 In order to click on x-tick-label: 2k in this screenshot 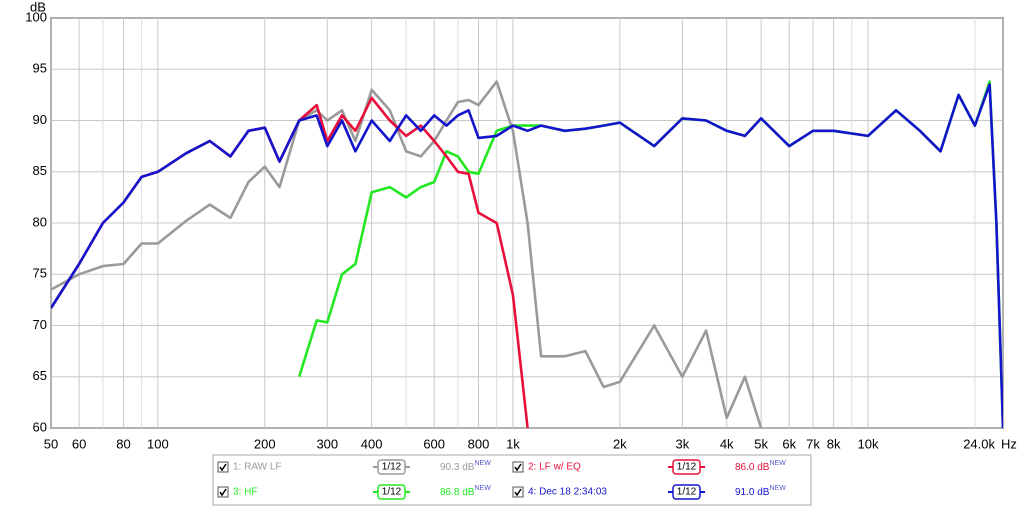, I will do `click(620, 443)`.